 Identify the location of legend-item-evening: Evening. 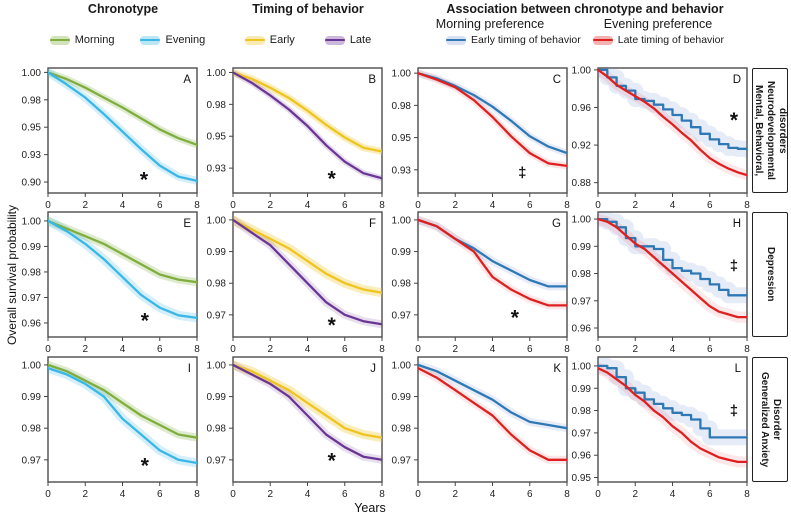
(172, 40).